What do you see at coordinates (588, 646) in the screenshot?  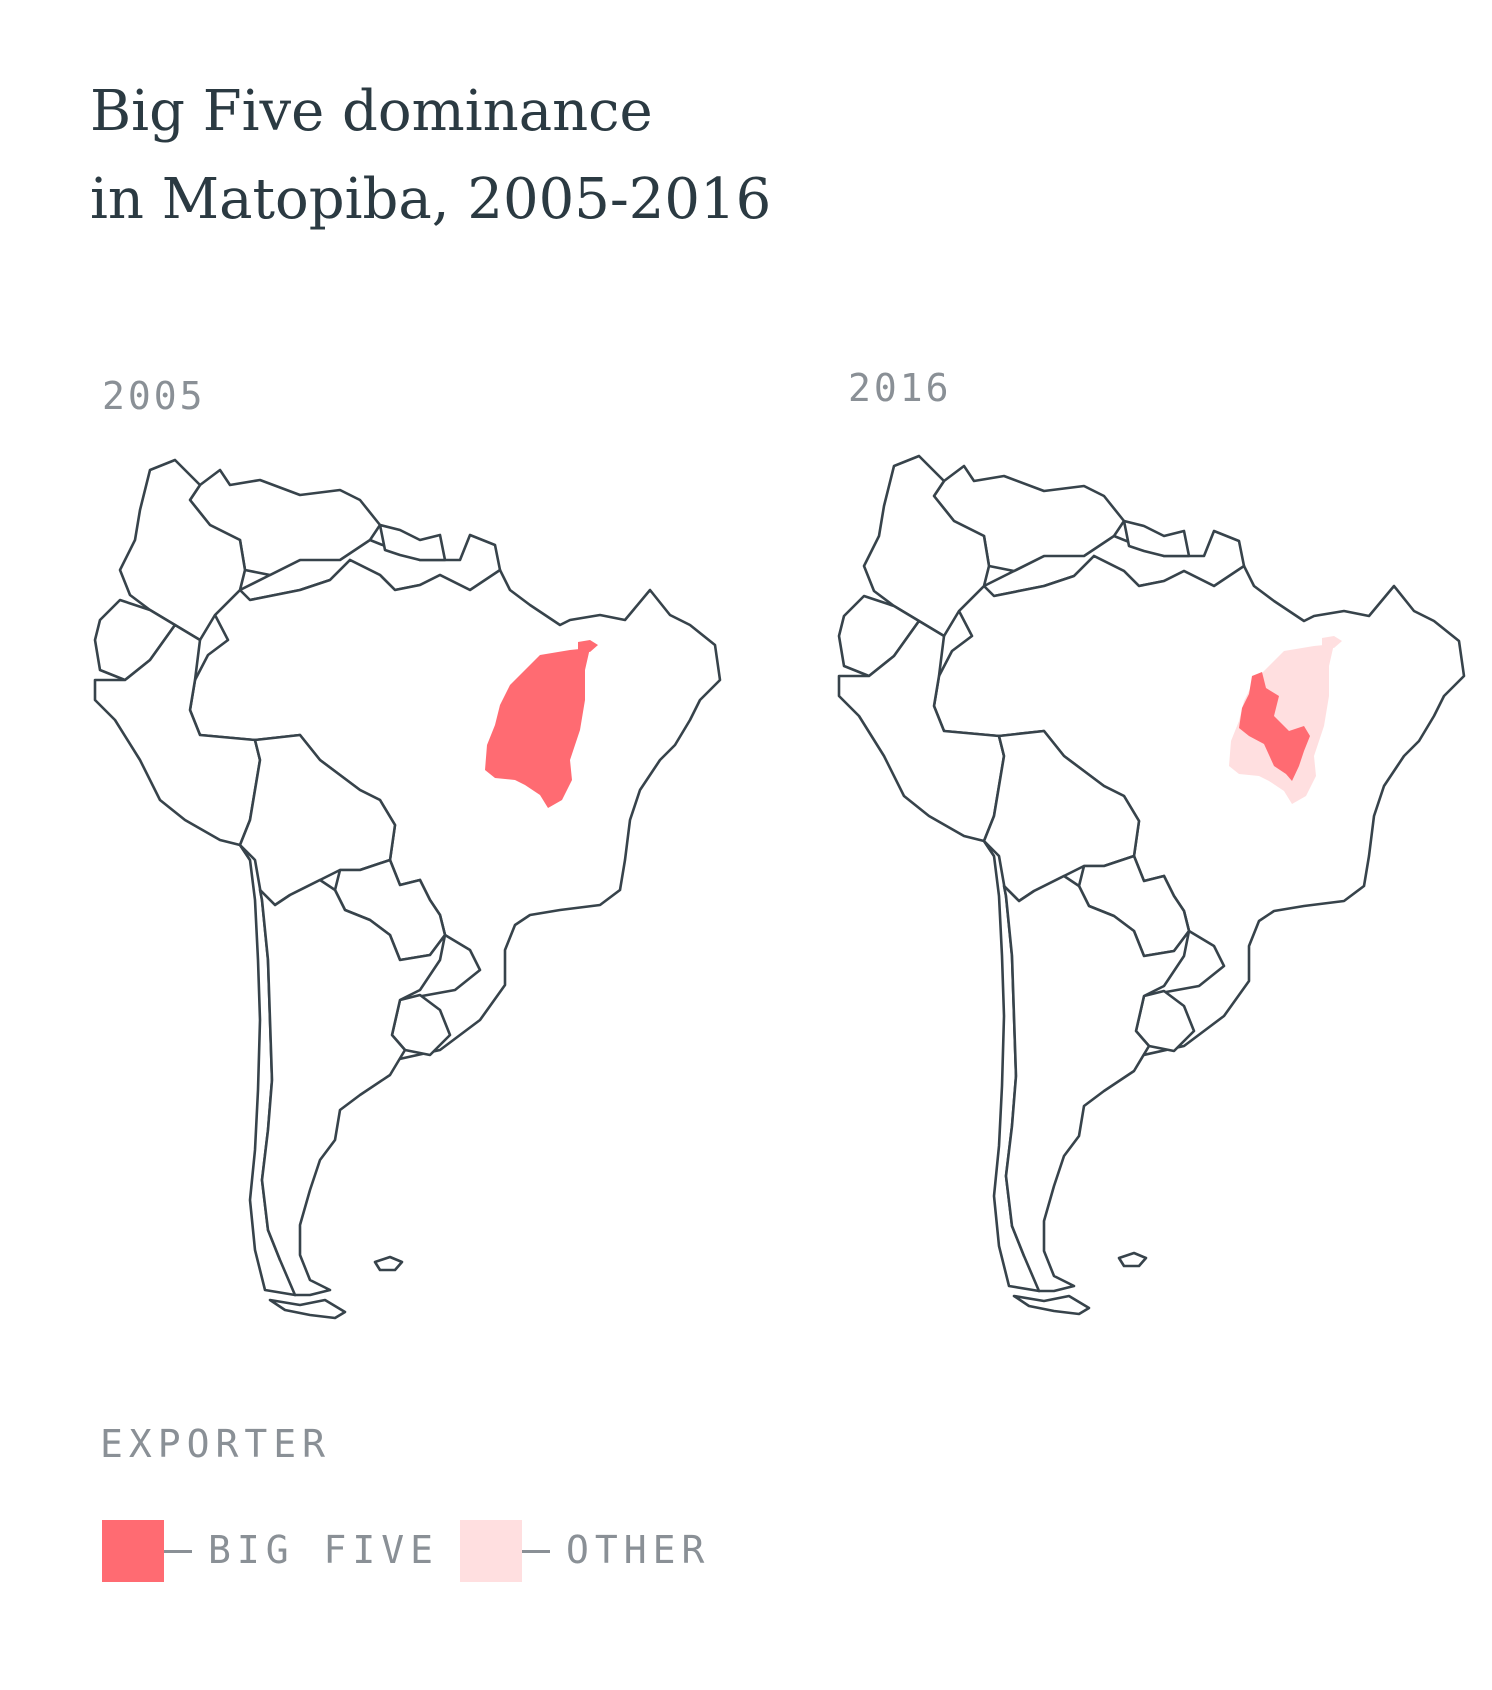 I see `matopiba-big-five-tip-2005` at bounding box center [588, 646].